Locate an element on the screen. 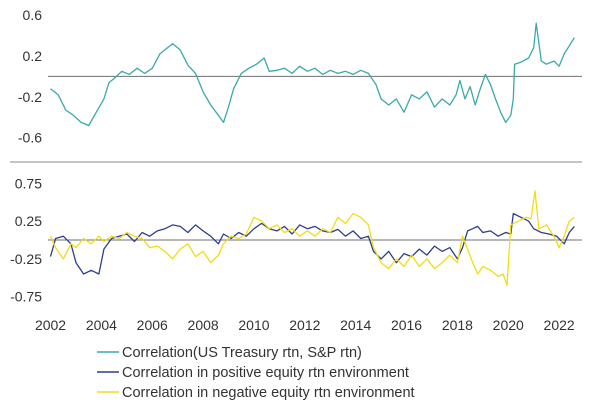  x-tick-label: 2008 is located at coordinates (203, 325).